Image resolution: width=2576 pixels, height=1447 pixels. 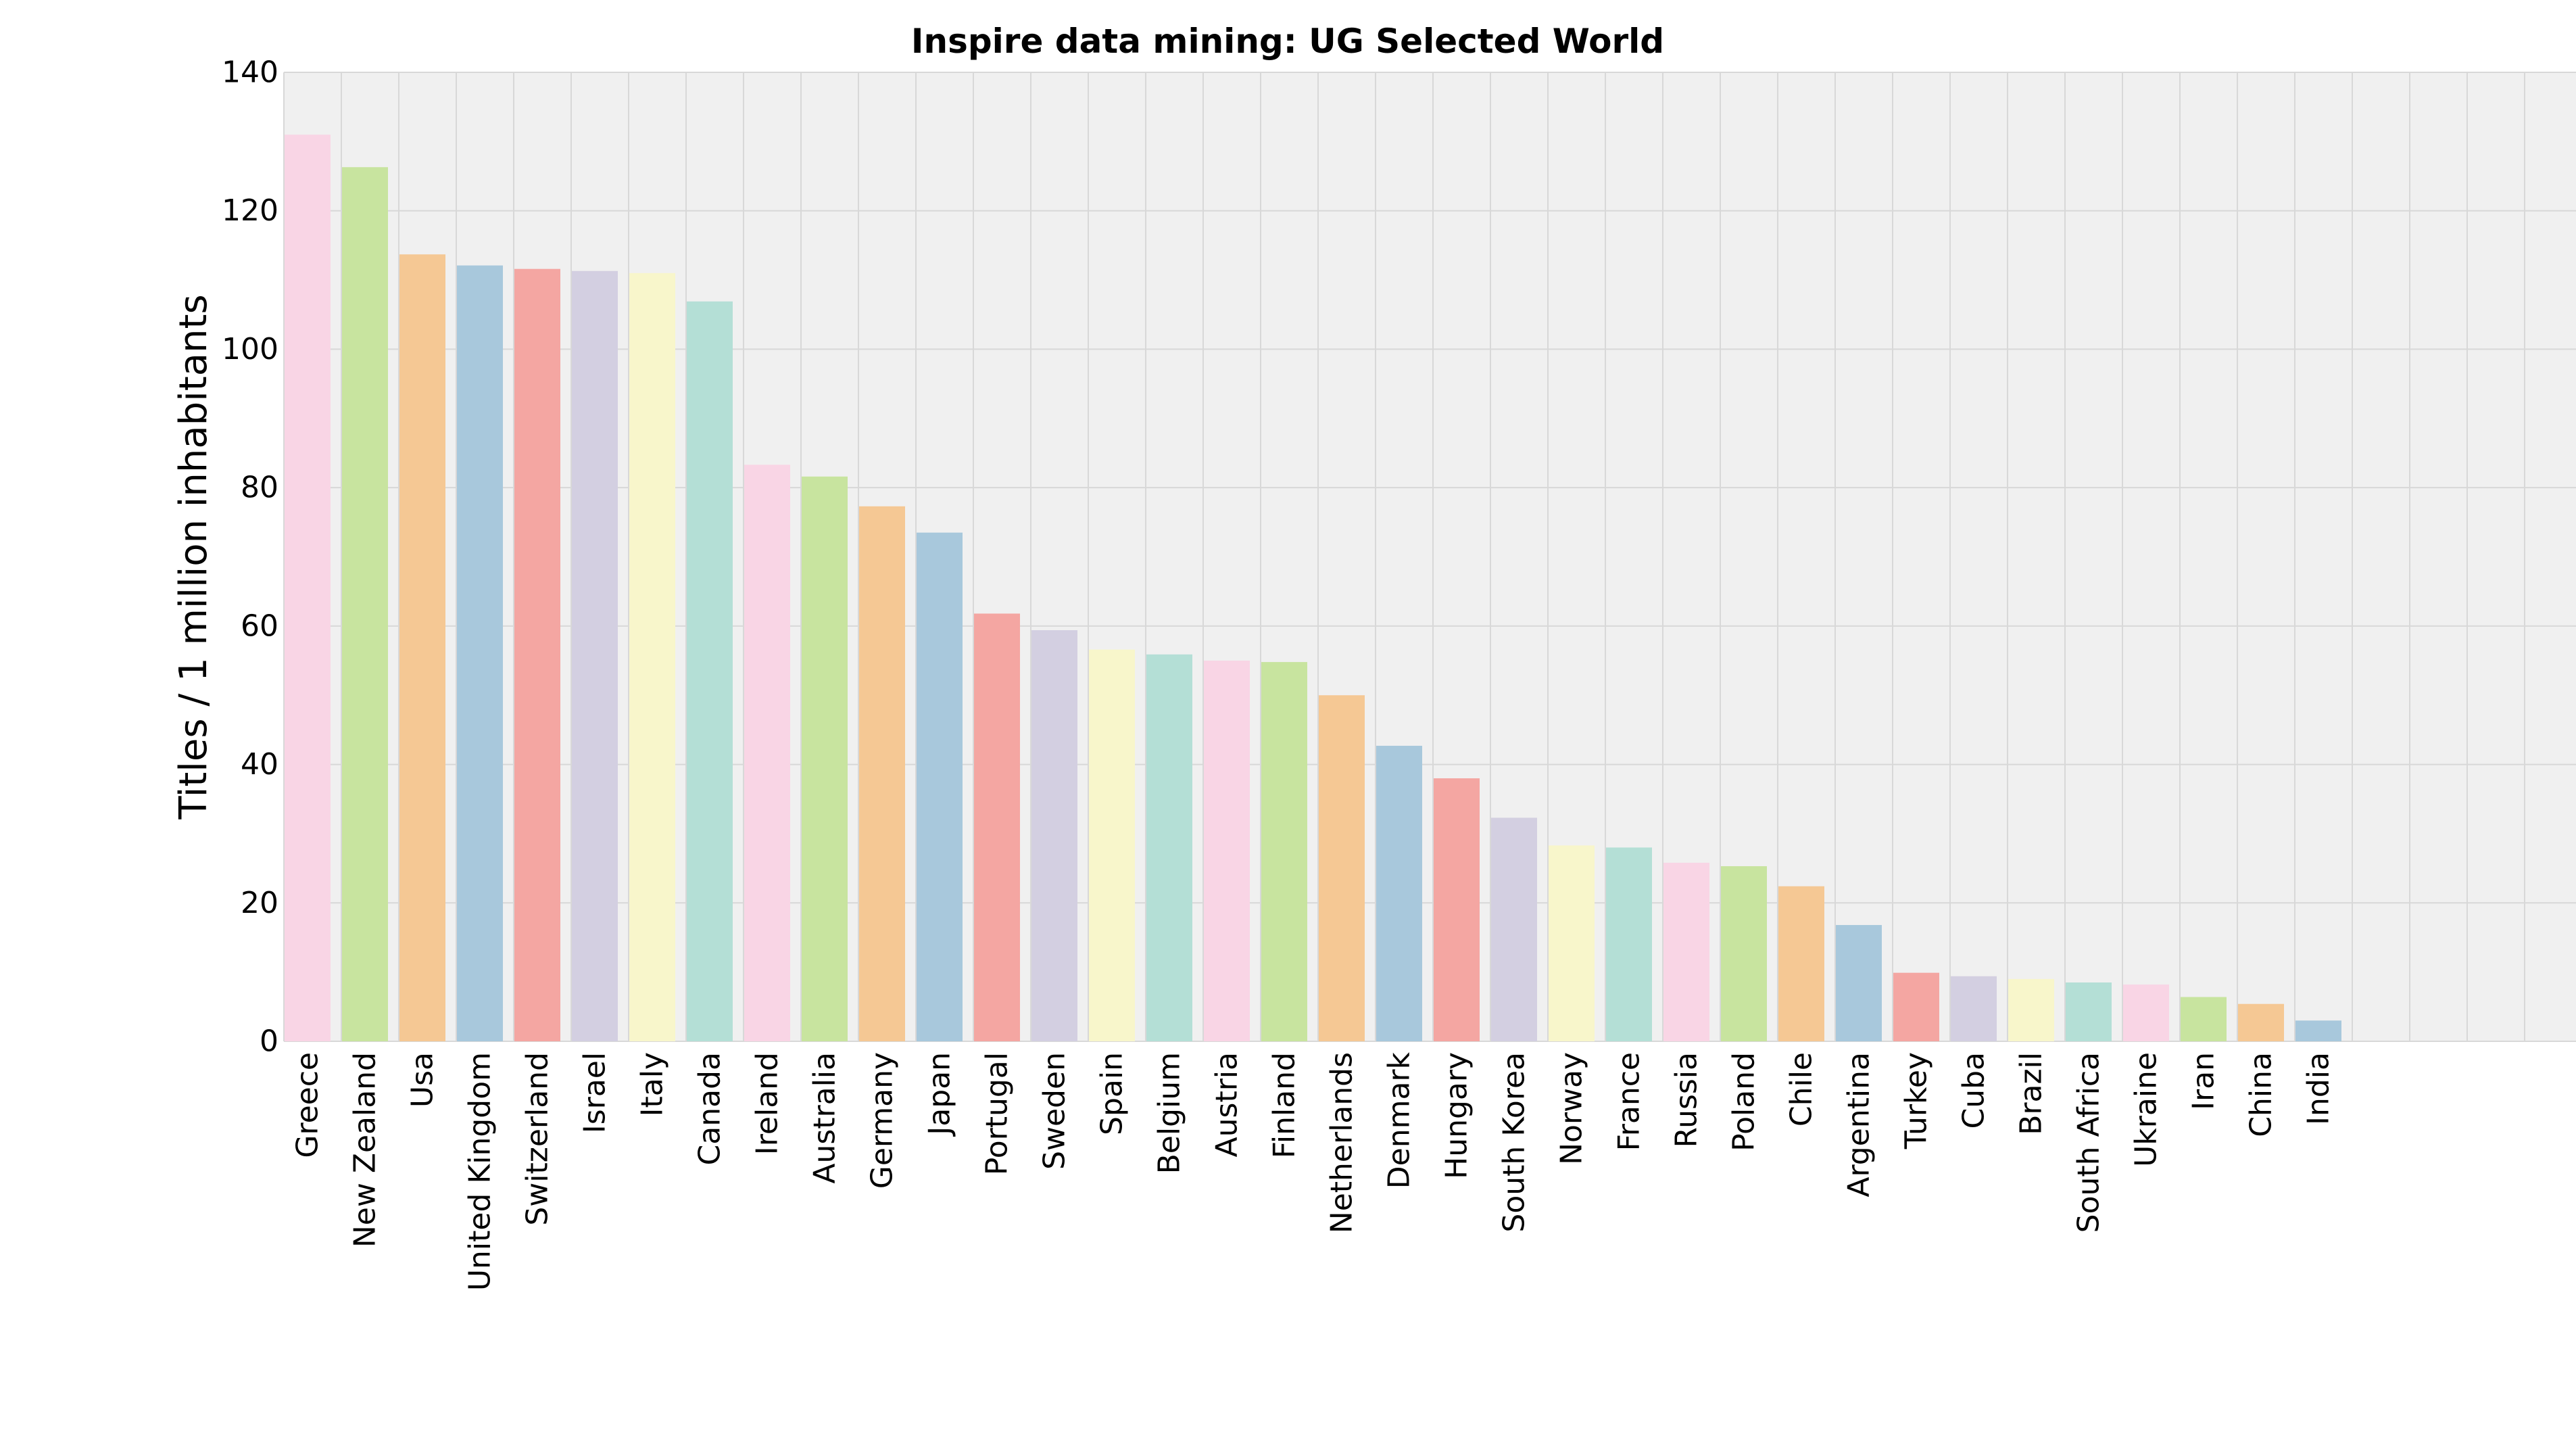 I want to click on x-tick-label: Denmark, so click(x=1400, y=1120).